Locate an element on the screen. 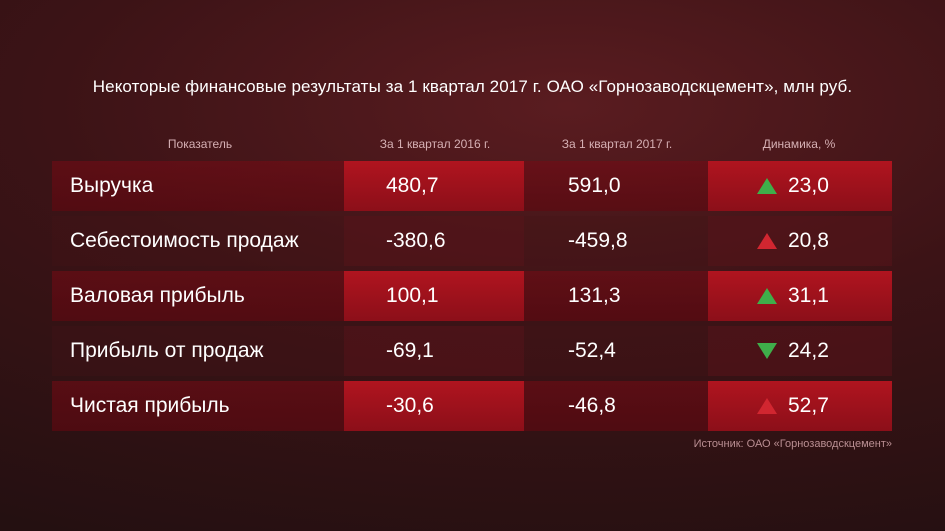  value-2016: 480,7 is located at coordinates (434, 186).